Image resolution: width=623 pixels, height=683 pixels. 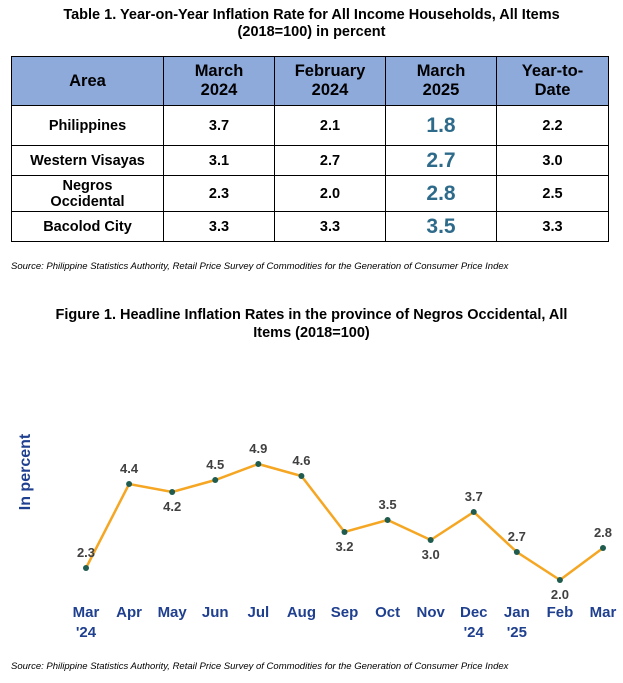 I want to click on ytd-cell: 2.2, so click(x=552, y=125).